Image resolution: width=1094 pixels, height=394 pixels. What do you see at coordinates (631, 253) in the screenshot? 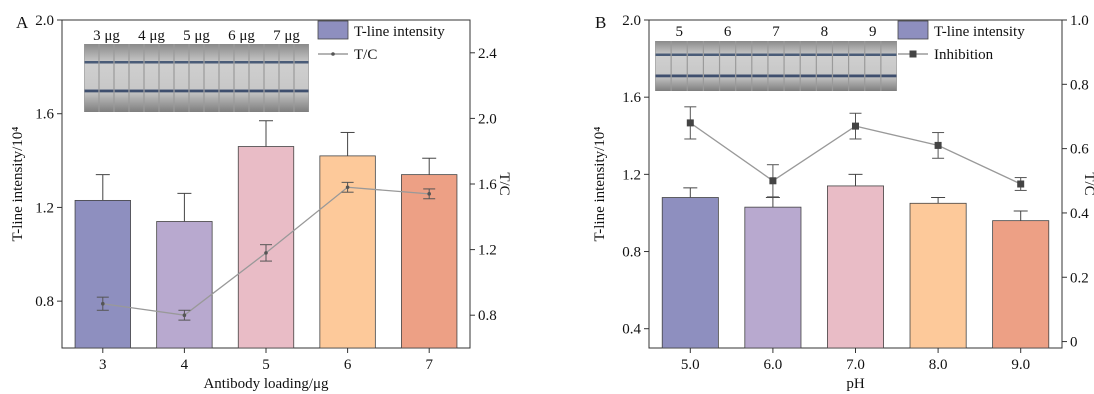
I see `y-tick-label-b-1: 0.8` at bounding box center [631, 253].